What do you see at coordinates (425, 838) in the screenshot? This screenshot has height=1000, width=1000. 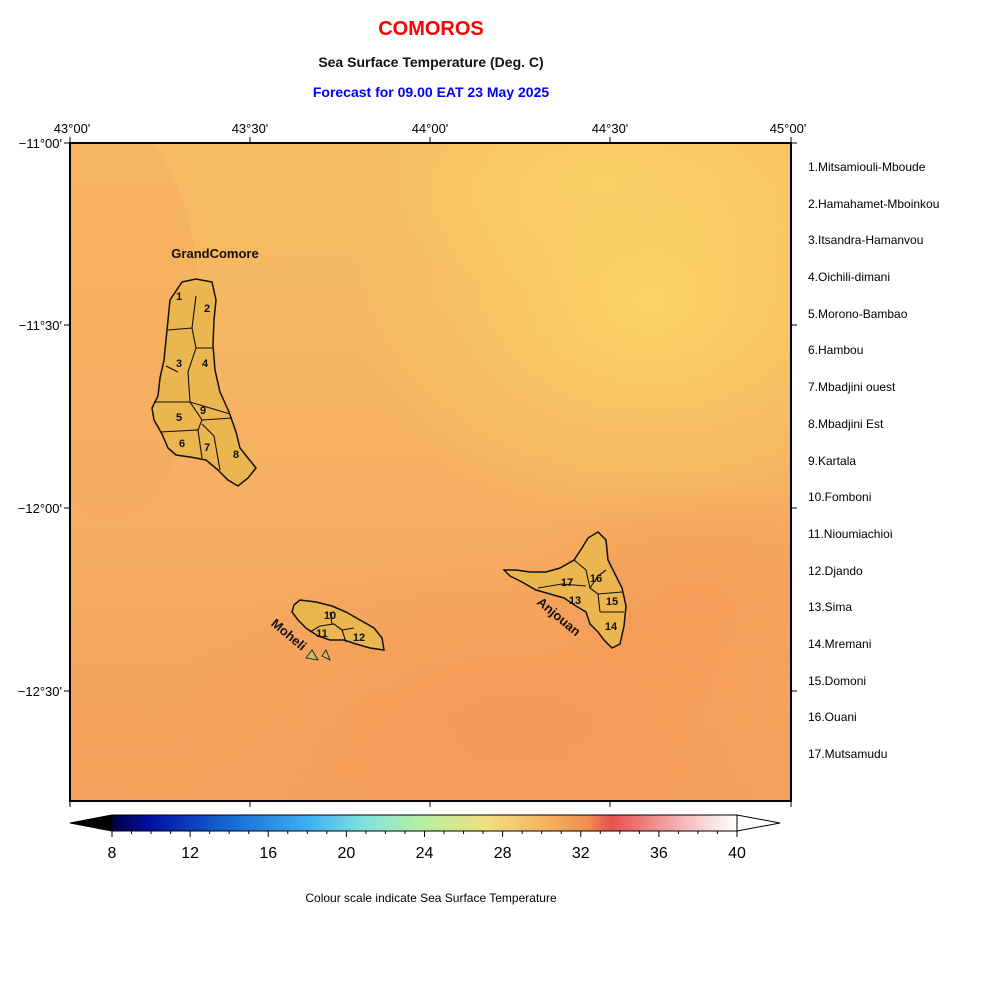 I see `colorbar: 8 12 16 20 24 28 32 36 40` at bounding box center [425, 838].